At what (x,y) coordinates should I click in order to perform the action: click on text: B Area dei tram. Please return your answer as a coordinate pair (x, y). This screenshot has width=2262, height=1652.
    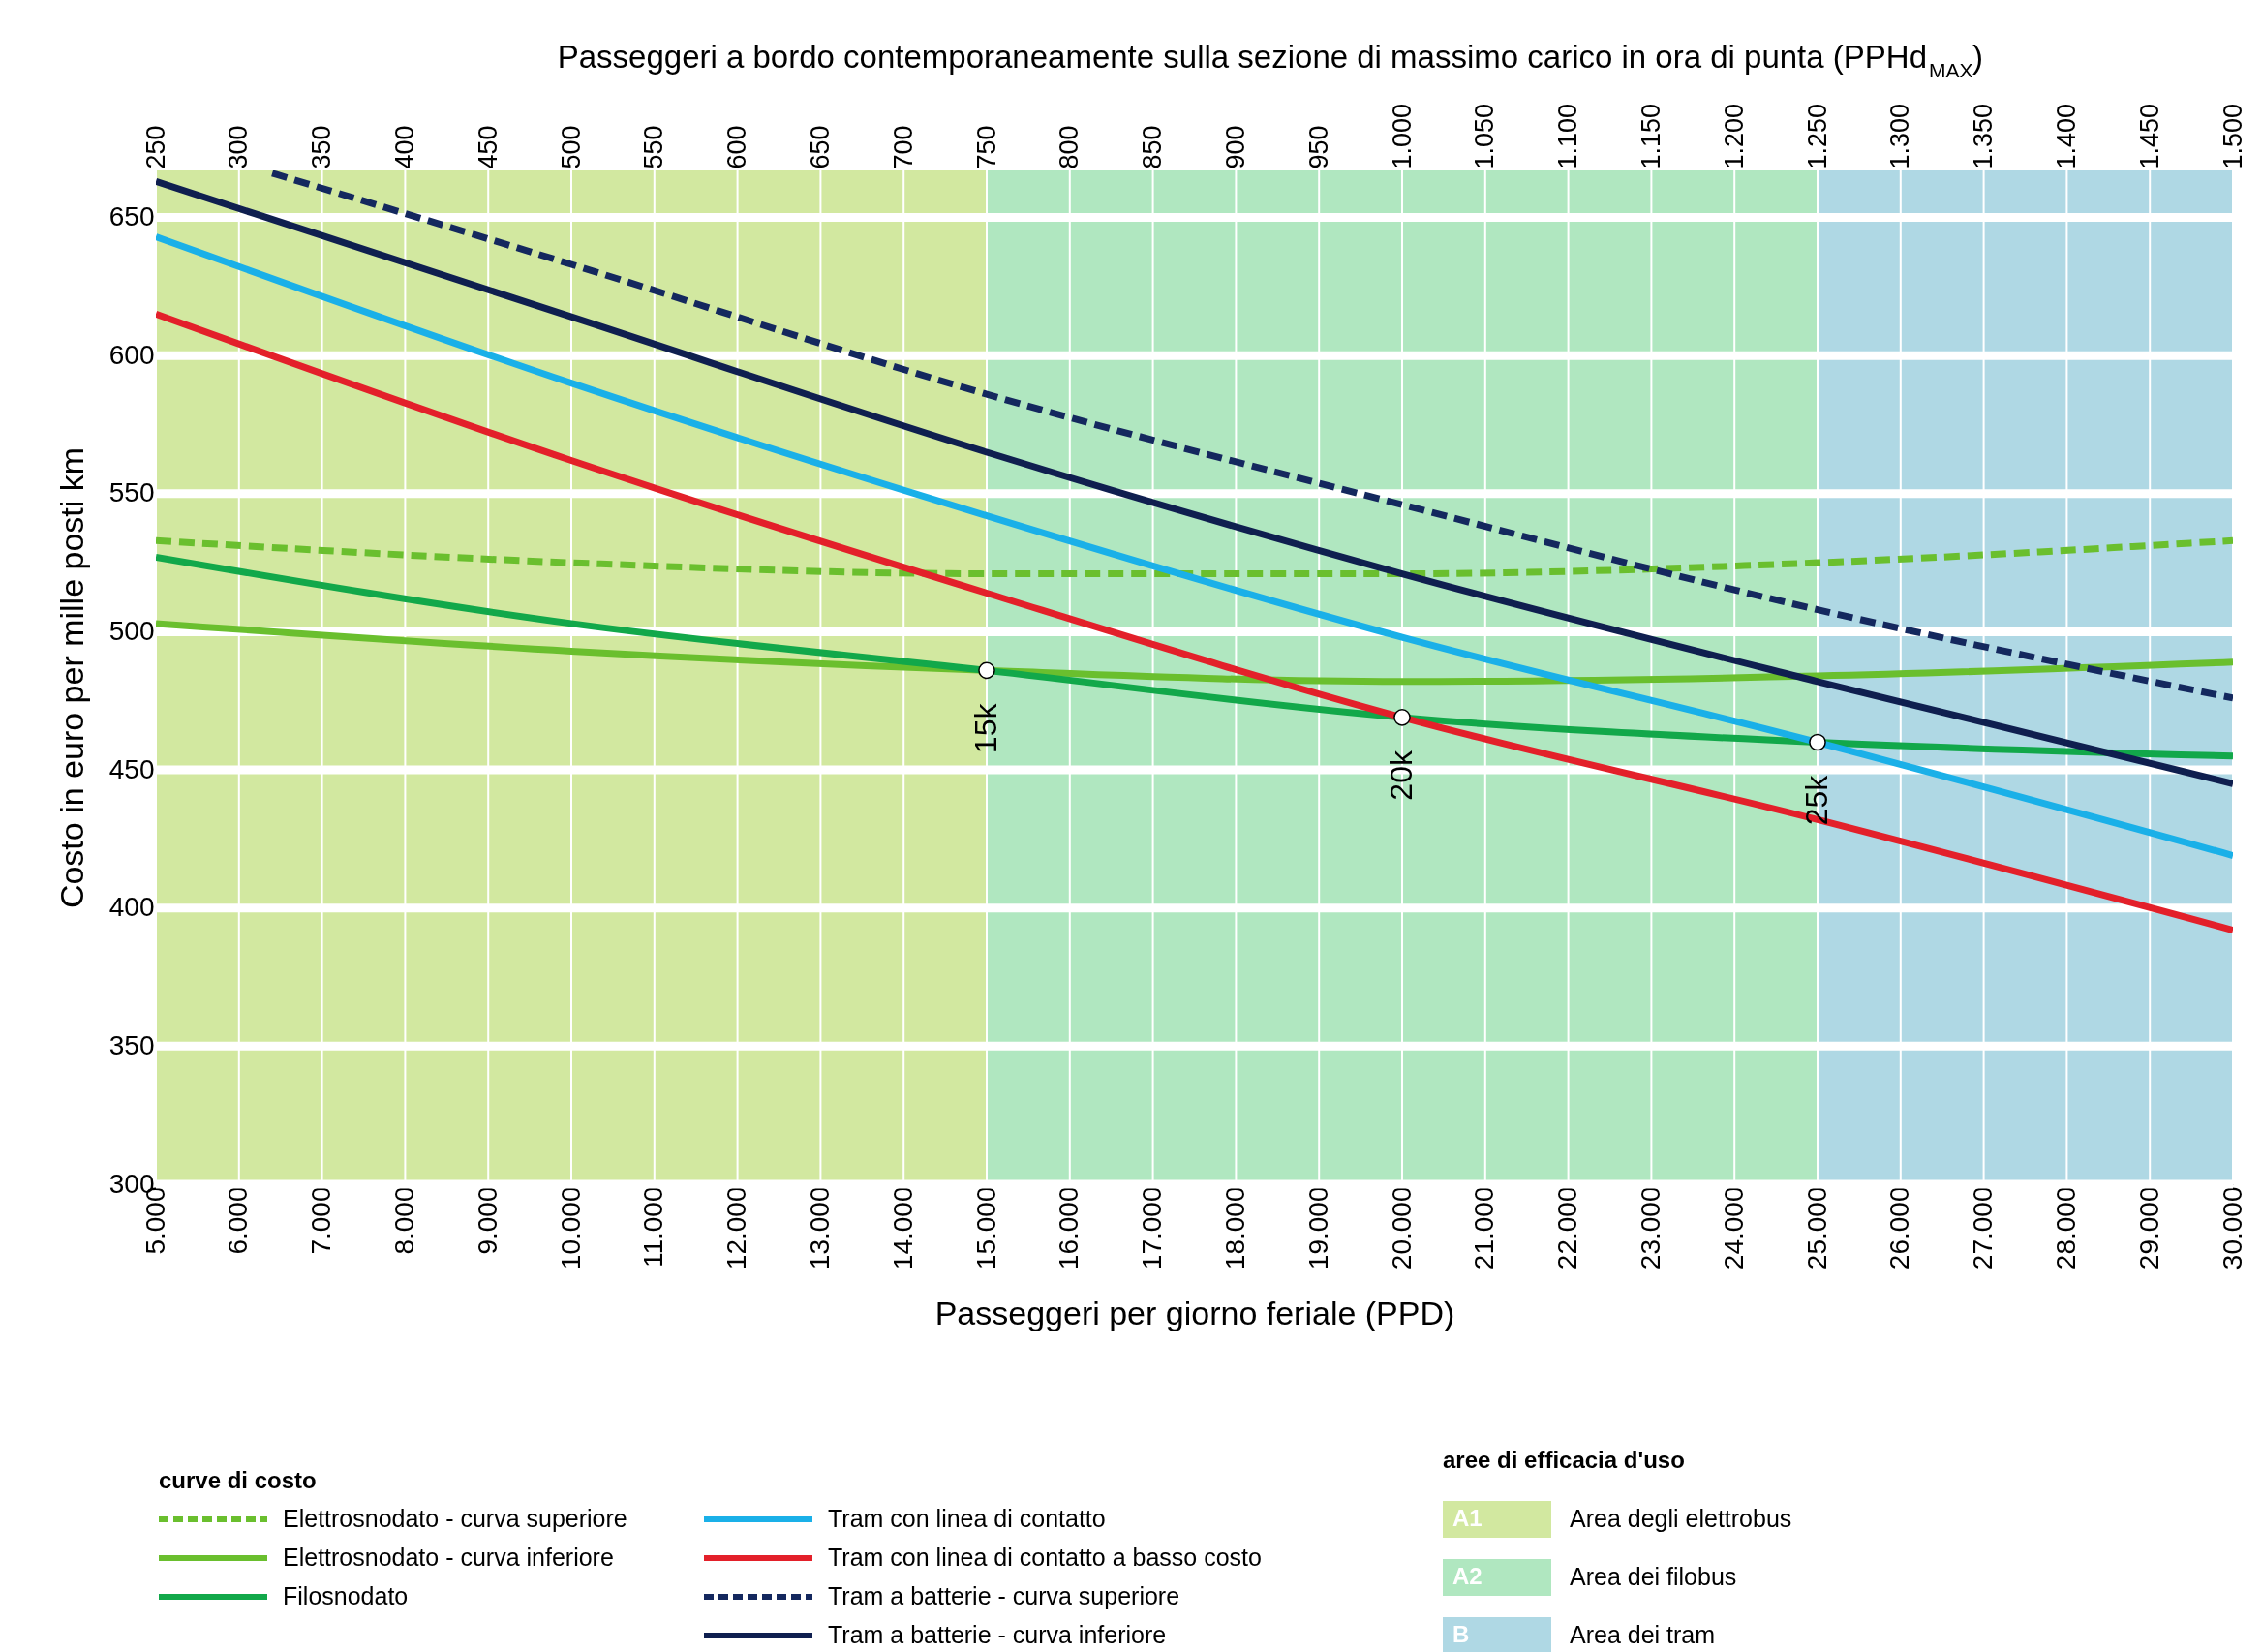
    Looking at the image, I should click on (1584, 1634).